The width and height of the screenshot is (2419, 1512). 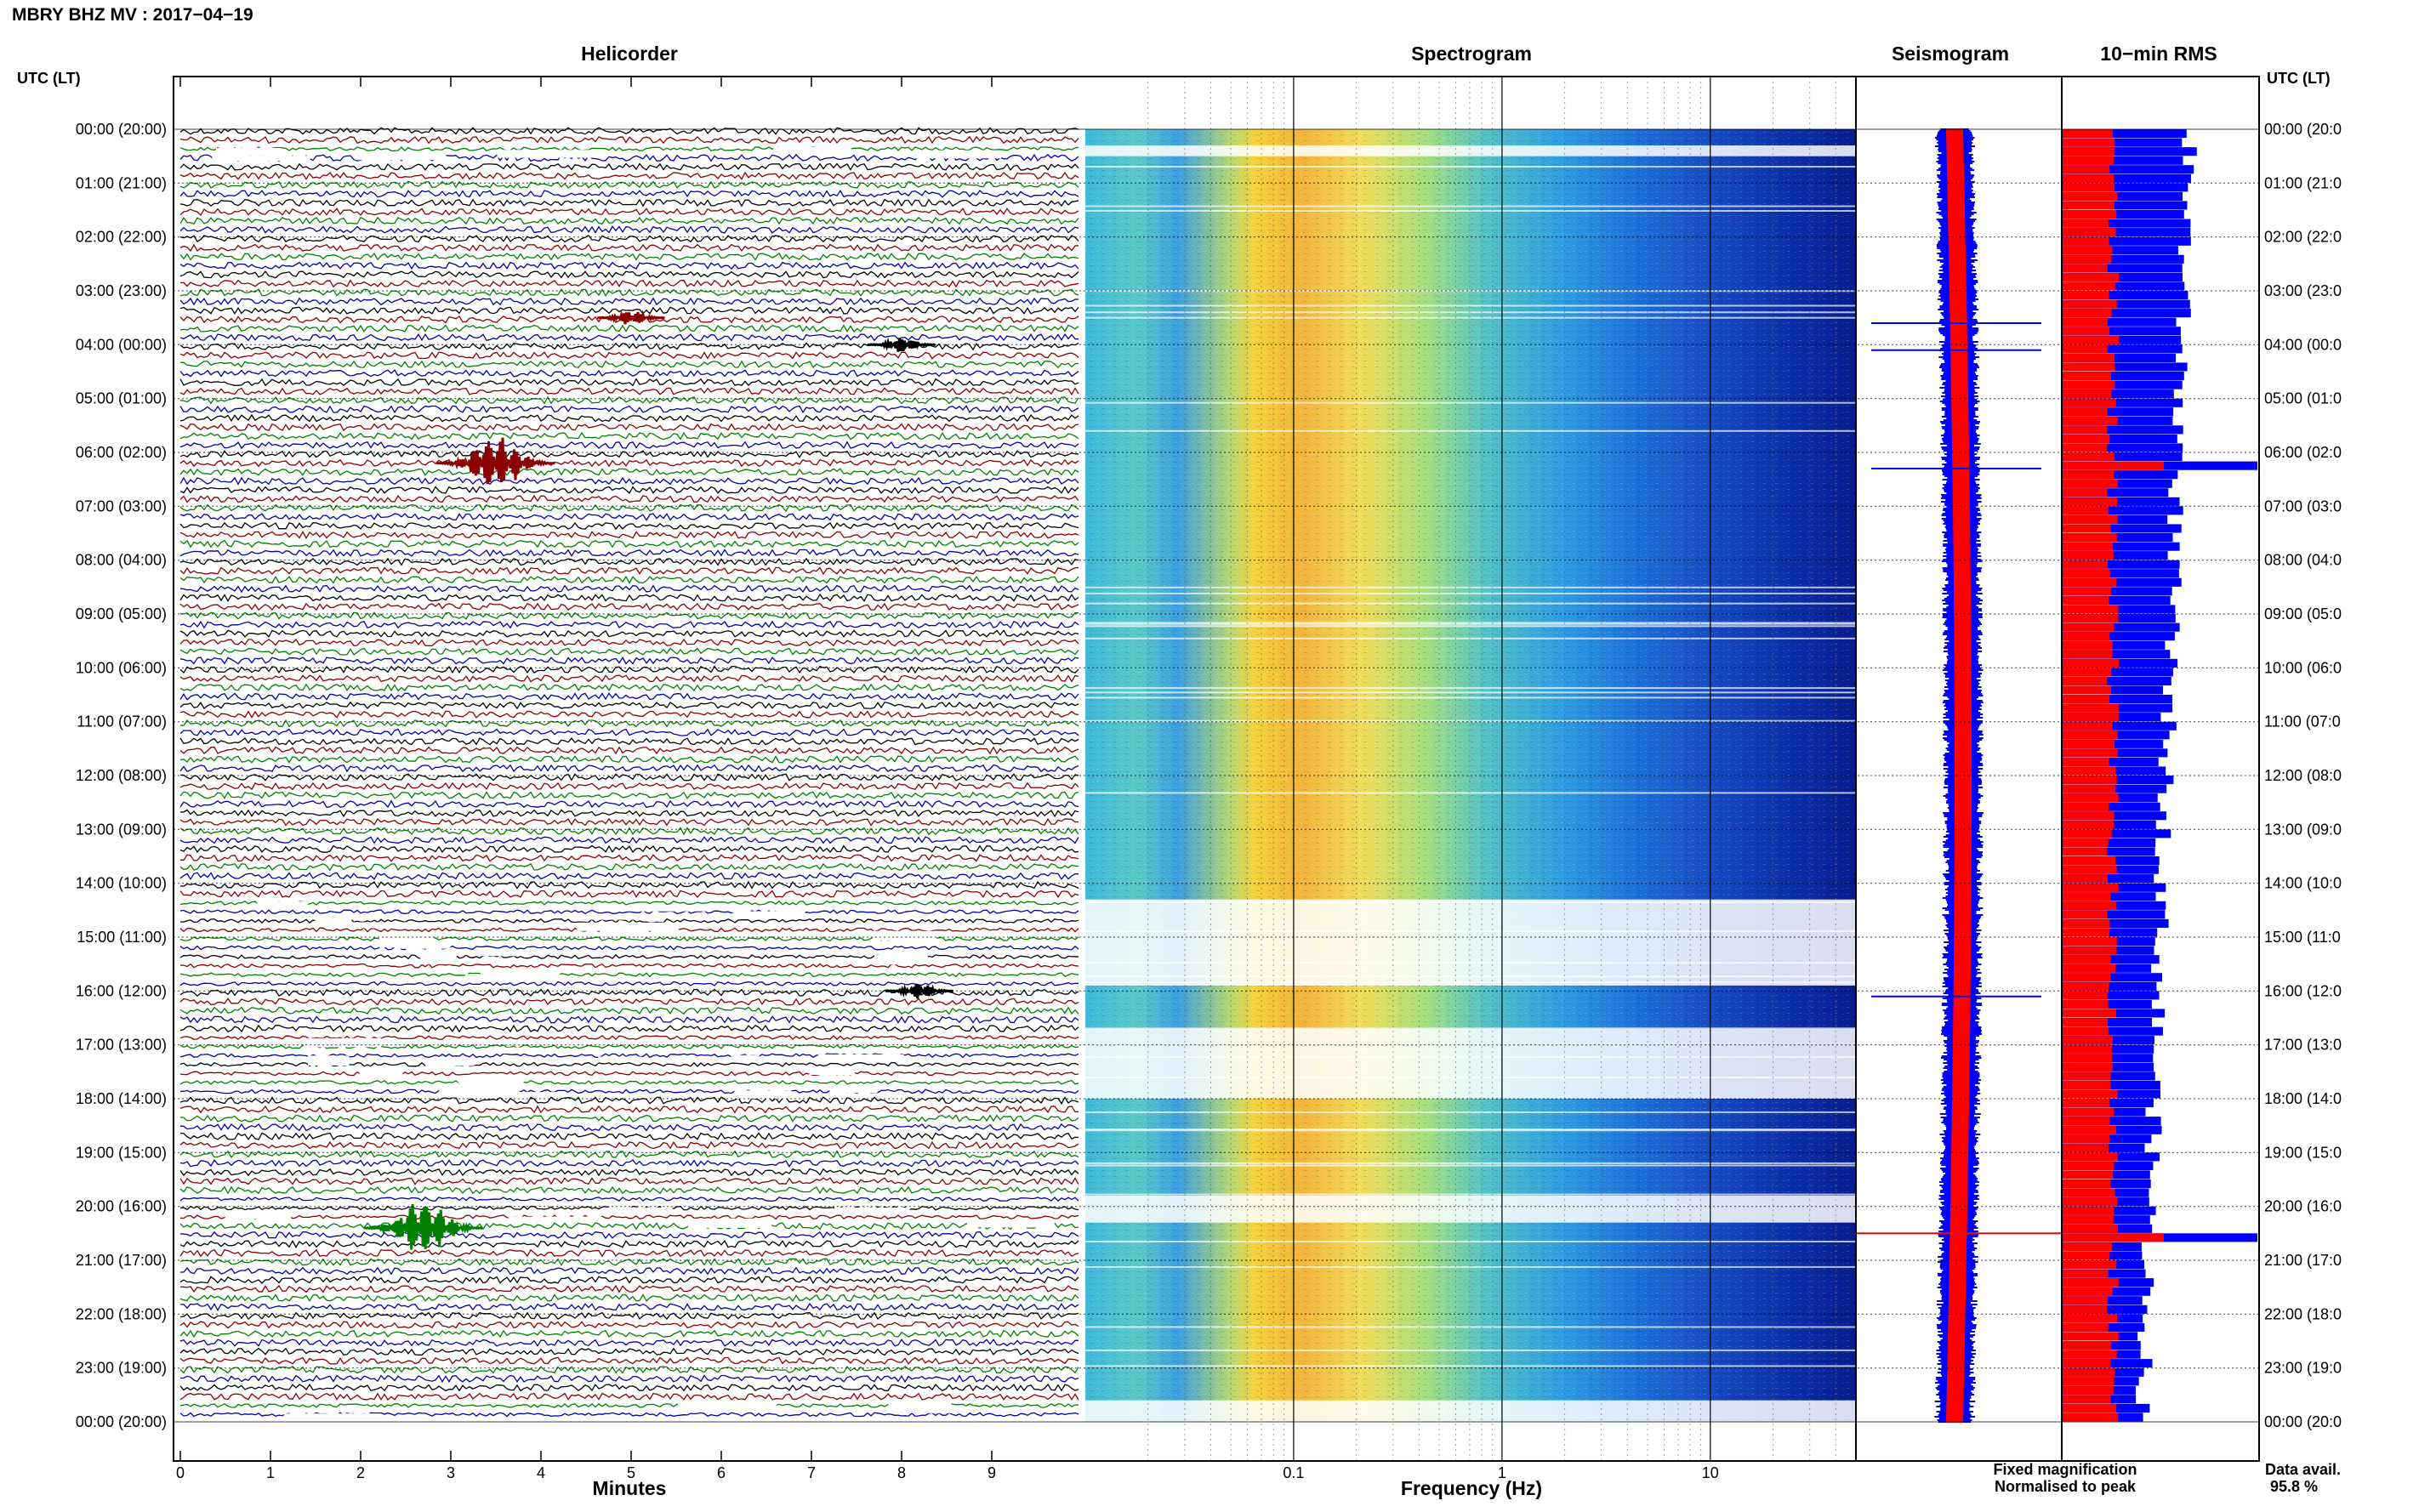 What do you see at coordinates (121, 667) in the screenshot?
I see `hour-label-left: 10:00 (06:00)` at bounding box center [121, 667].